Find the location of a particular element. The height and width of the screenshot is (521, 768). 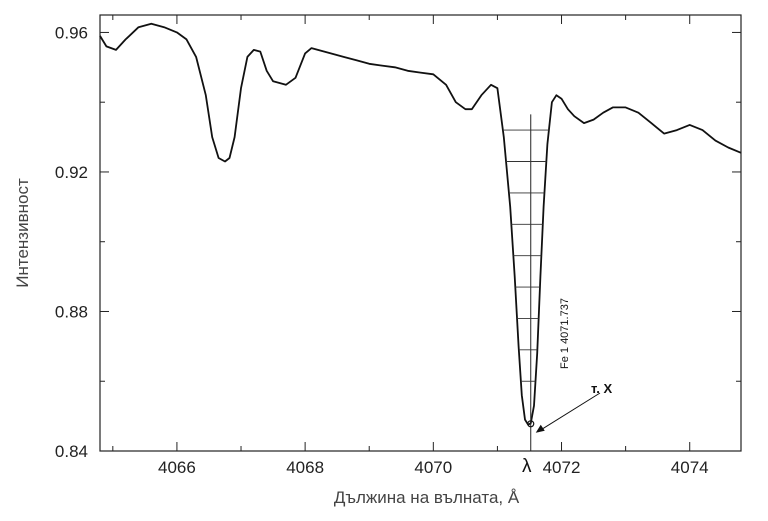

x-axis-title: Дължина на вълната, Å is located at coordinates (427, 497).